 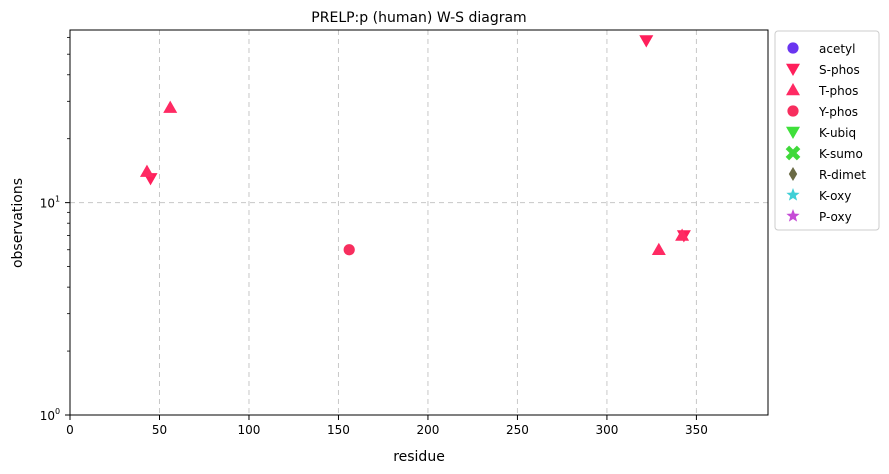 What do you see at coordinates (427, 430) in the screenshot?
I see `x-tick-label: 200` at bounding box center [427, 430].